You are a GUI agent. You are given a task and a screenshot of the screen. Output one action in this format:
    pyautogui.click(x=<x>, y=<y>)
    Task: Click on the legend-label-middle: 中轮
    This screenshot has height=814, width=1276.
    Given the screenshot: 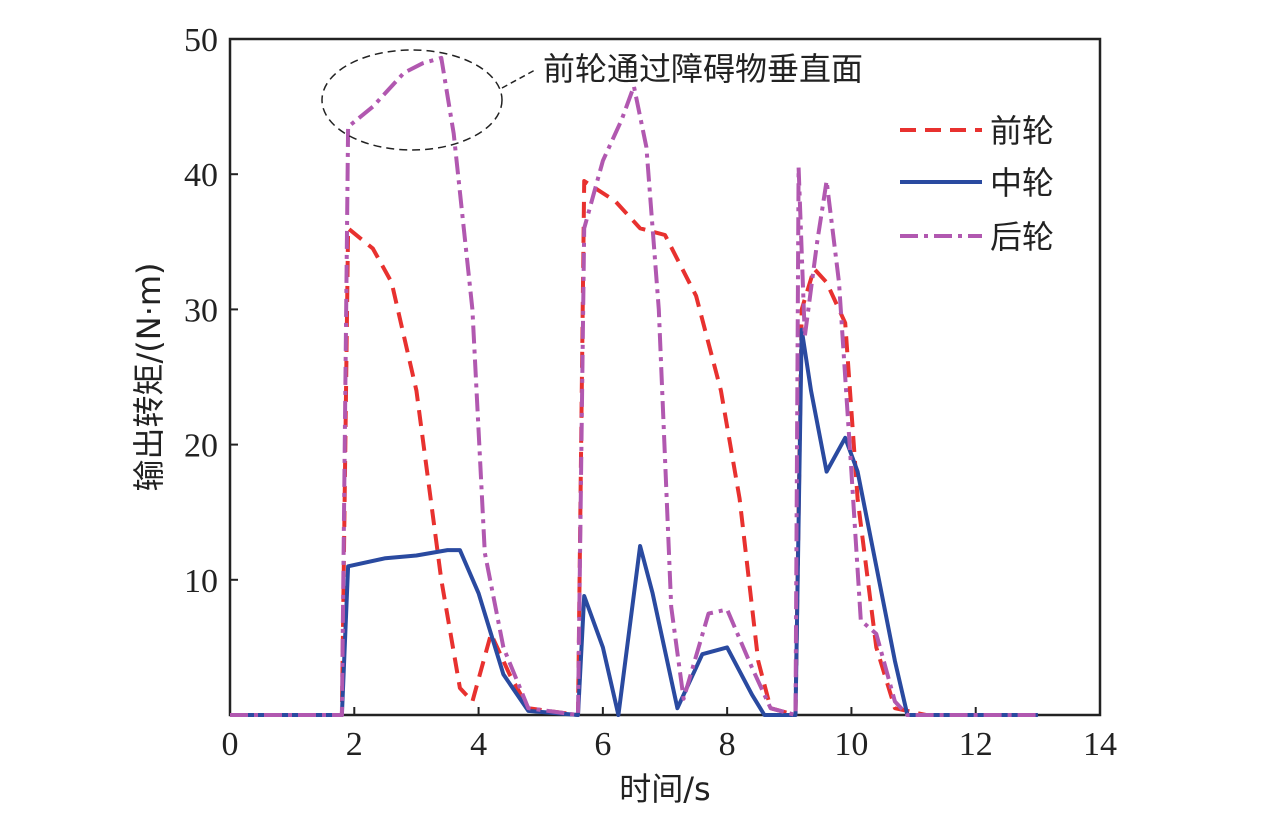 What is the action you would take?
    pyautogui.click(x=1022, y=183)
    